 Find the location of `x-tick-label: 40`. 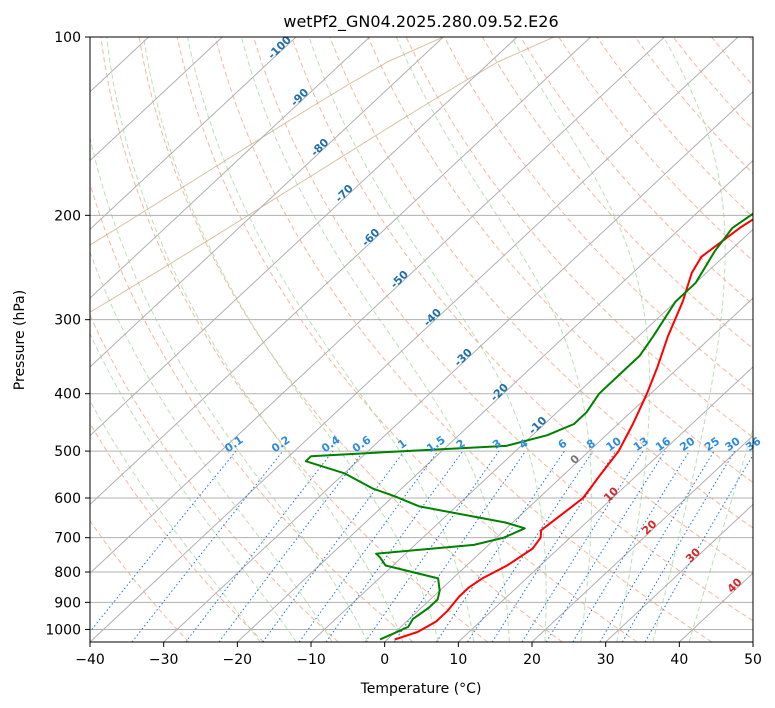

x-tick-label: 40 is located at coordinates (679, 660).